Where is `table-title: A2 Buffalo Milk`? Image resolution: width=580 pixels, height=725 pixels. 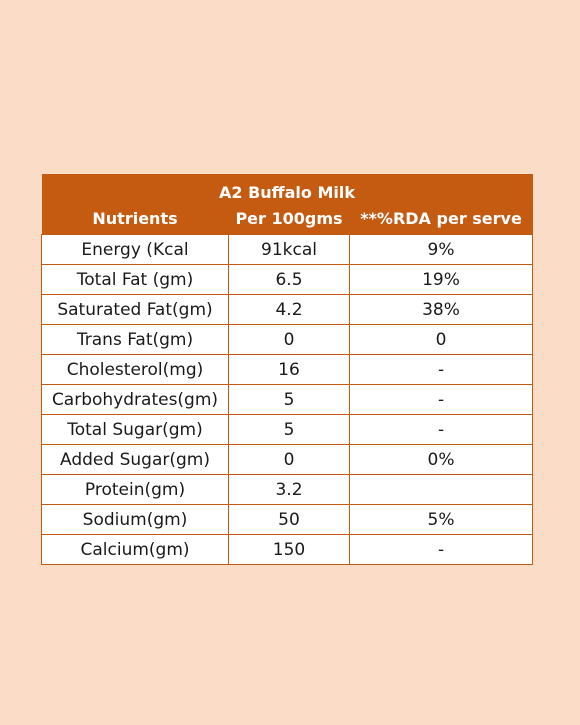 table-title: A2 Buffalo Milk is located at coordinates (287, 188).